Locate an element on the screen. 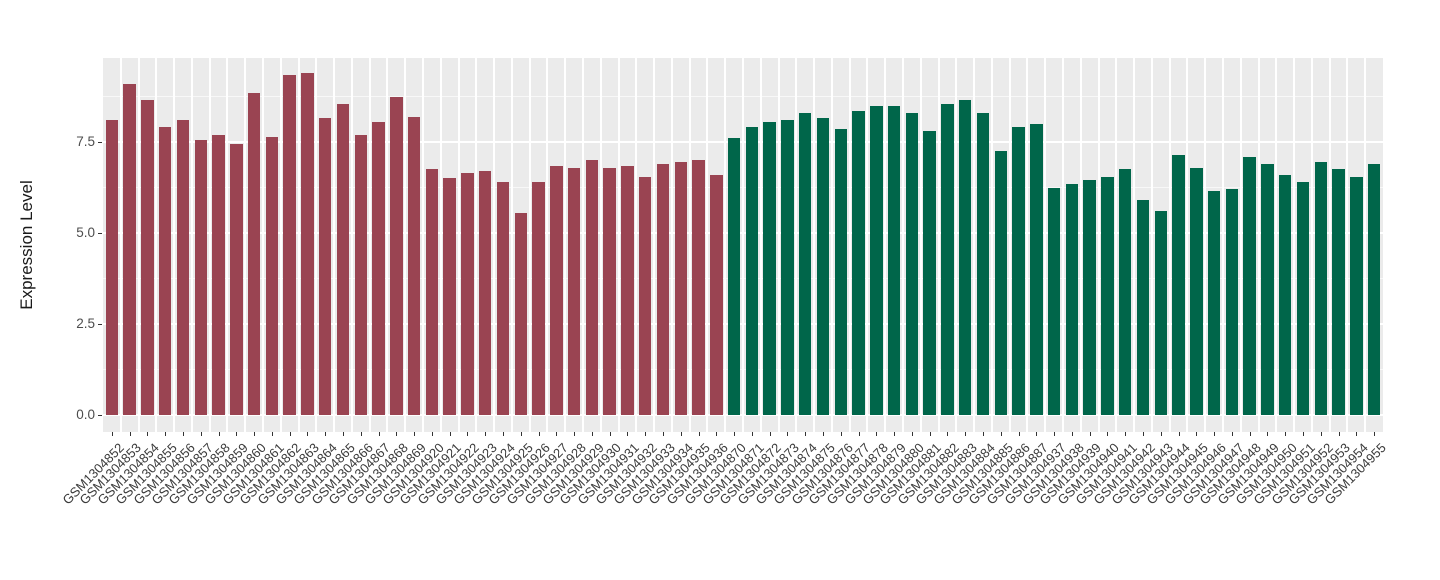 The width and height of the screenshot is (1440, 580). bar-GSM1304882 is located at coordinates (947, 259).